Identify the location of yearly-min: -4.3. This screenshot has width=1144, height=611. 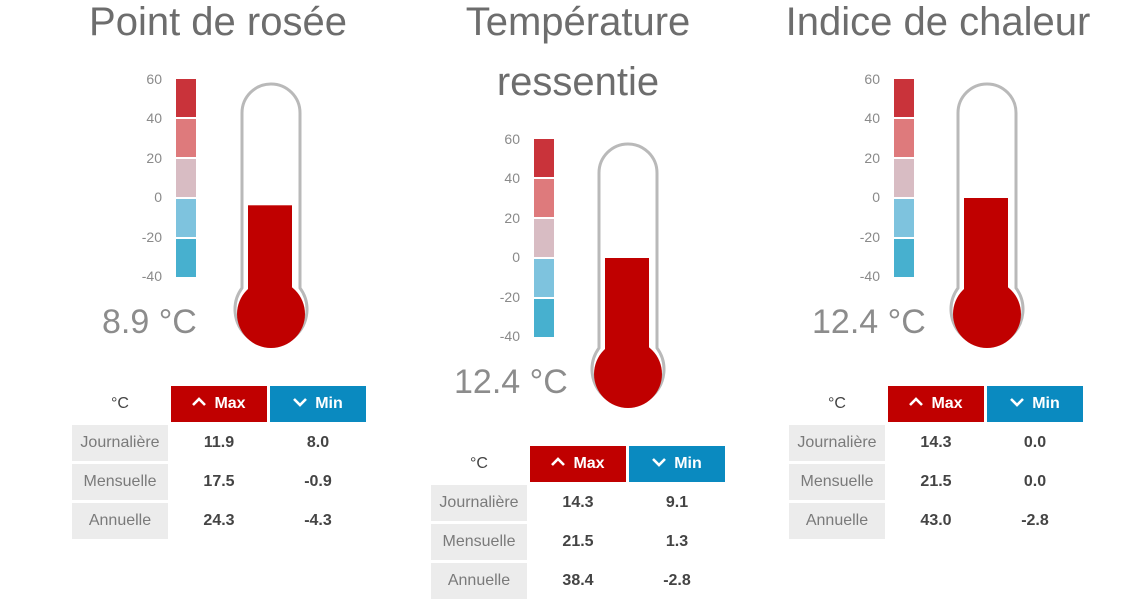
(318, 520).